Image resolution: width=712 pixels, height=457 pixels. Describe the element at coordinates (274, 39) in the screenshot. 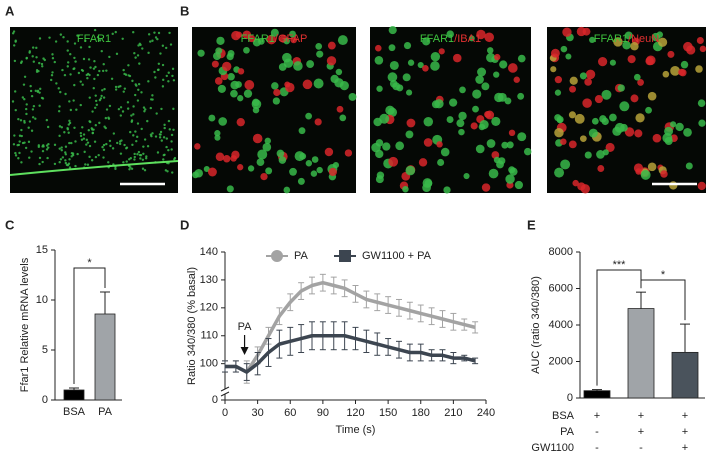

I see `image-label: FFAR1/GFAP` at that location.